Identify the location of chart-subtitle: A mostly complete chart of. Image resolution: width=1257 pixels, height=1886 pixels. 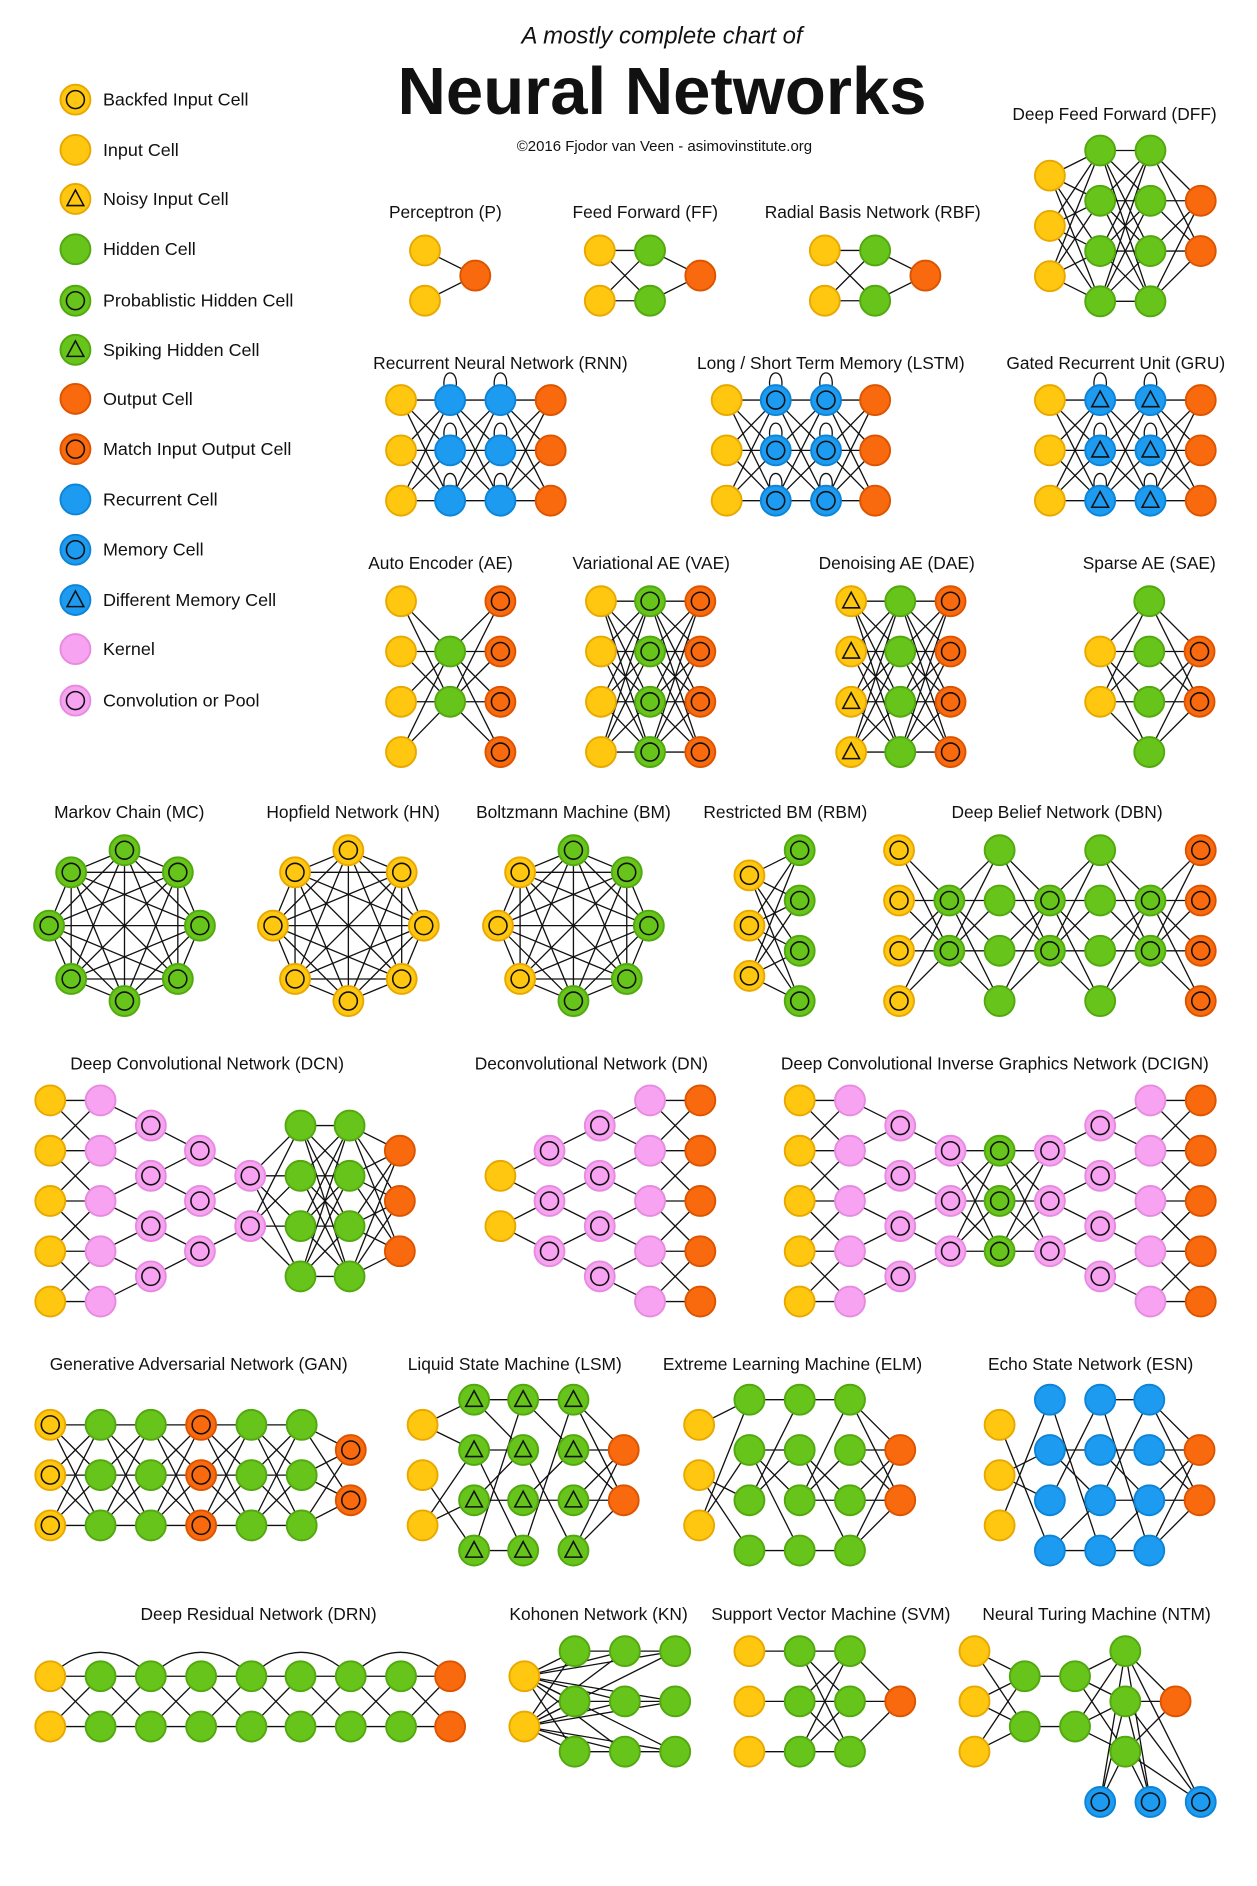
(661, 35).